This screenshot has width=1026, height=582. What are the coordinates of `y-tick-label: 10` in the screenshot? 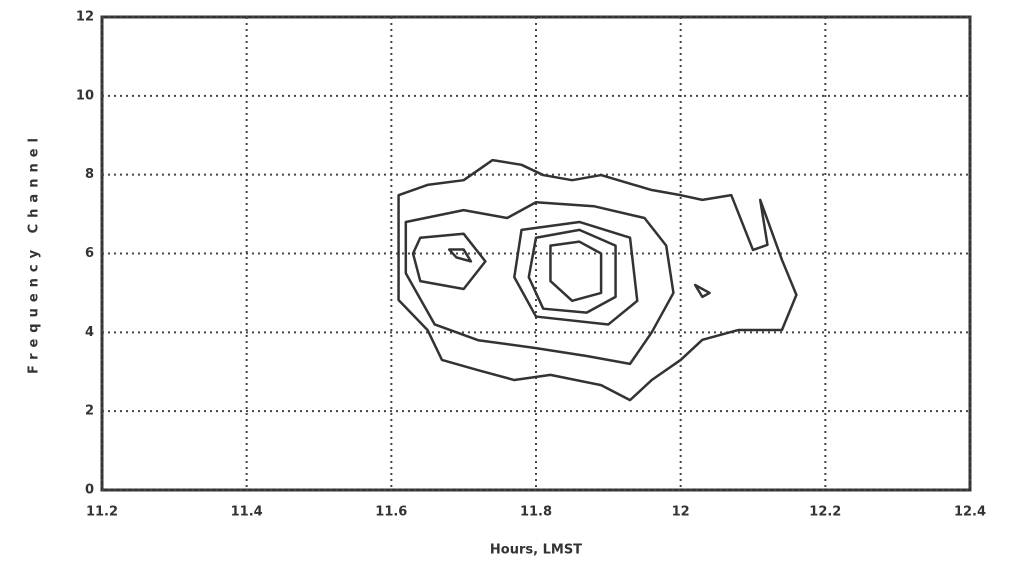 It's located at (85, 95).